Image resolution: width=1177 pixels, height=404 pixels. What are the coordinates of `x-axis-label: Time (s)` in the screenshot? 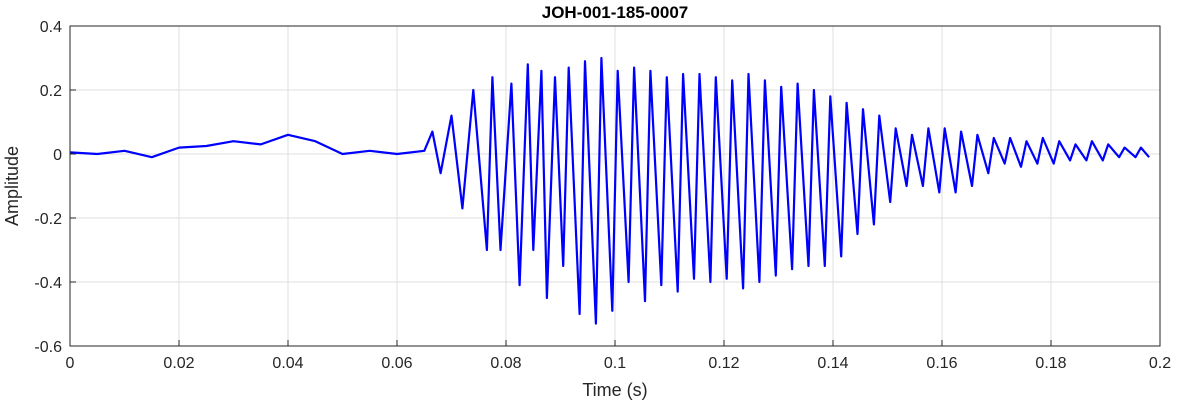 It's located at (614, 390).